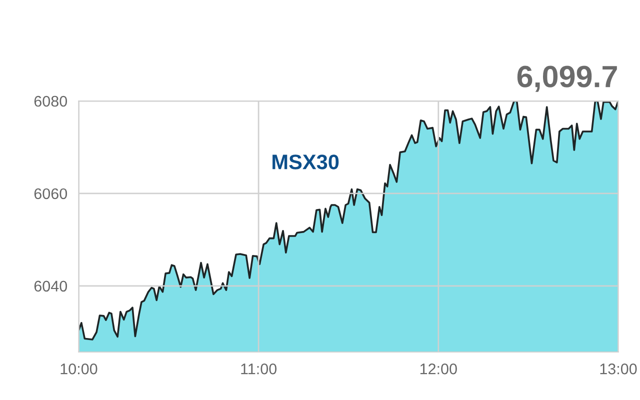 Image resolution: width=640 pixels, height=400 pixels. What do you see at coordinates (567, 79) in the screenshot?
I see `chart-title: 6,099.7` at bounding box center [567, 79].